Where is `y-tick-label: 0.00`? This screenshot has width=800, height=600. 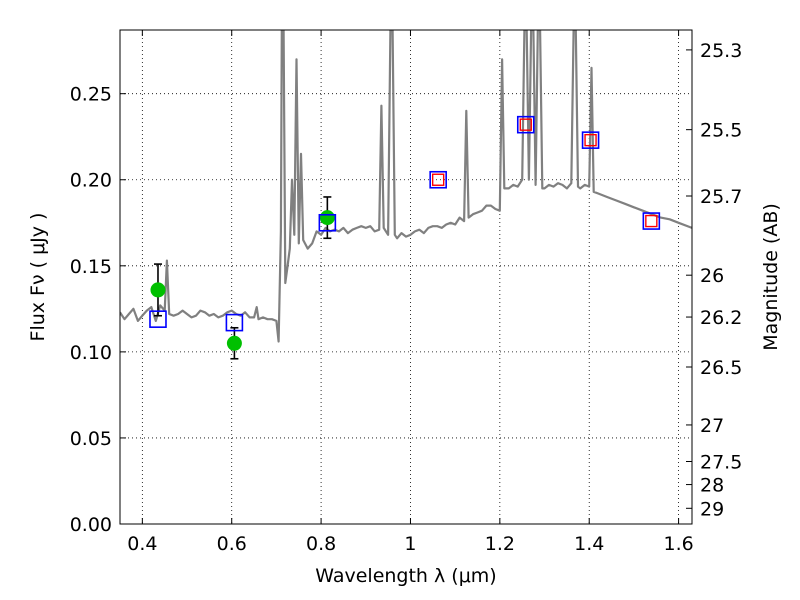
y-tick-label: 0.00 is located at coordinates (91, 525).